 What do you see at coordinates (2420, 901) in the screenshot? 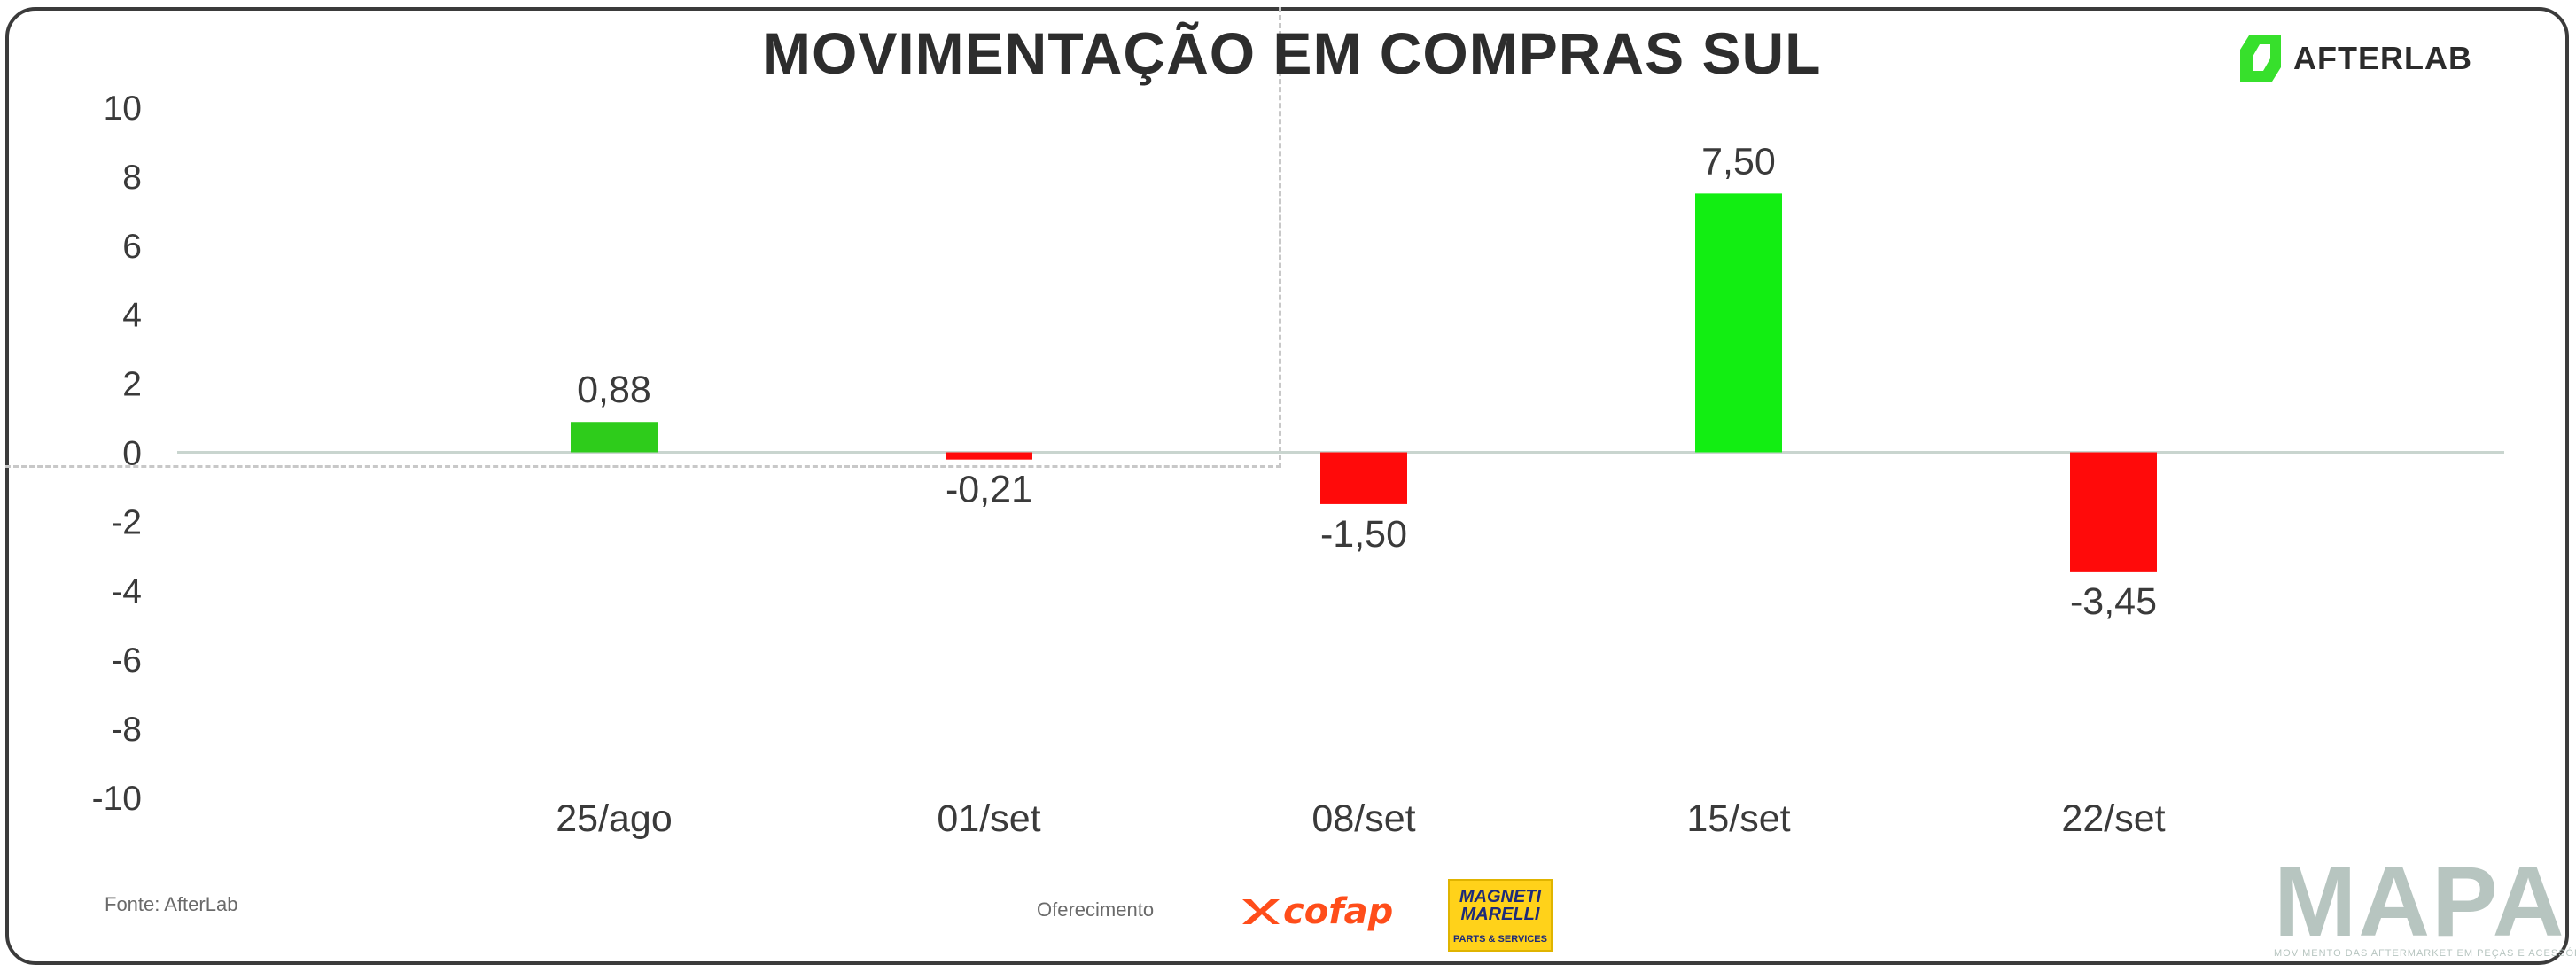
I see `mapa-wordmark: MAPA` at bounding box center [2420, 901].